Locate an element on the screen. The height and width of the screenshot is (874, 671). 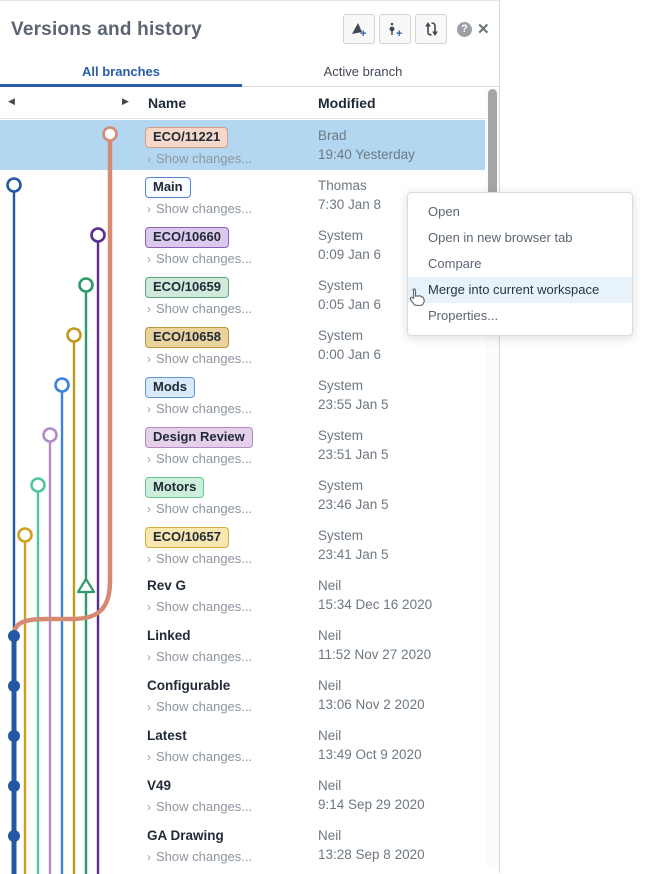
column-header-name: Name is located at coordinates (167, 103).